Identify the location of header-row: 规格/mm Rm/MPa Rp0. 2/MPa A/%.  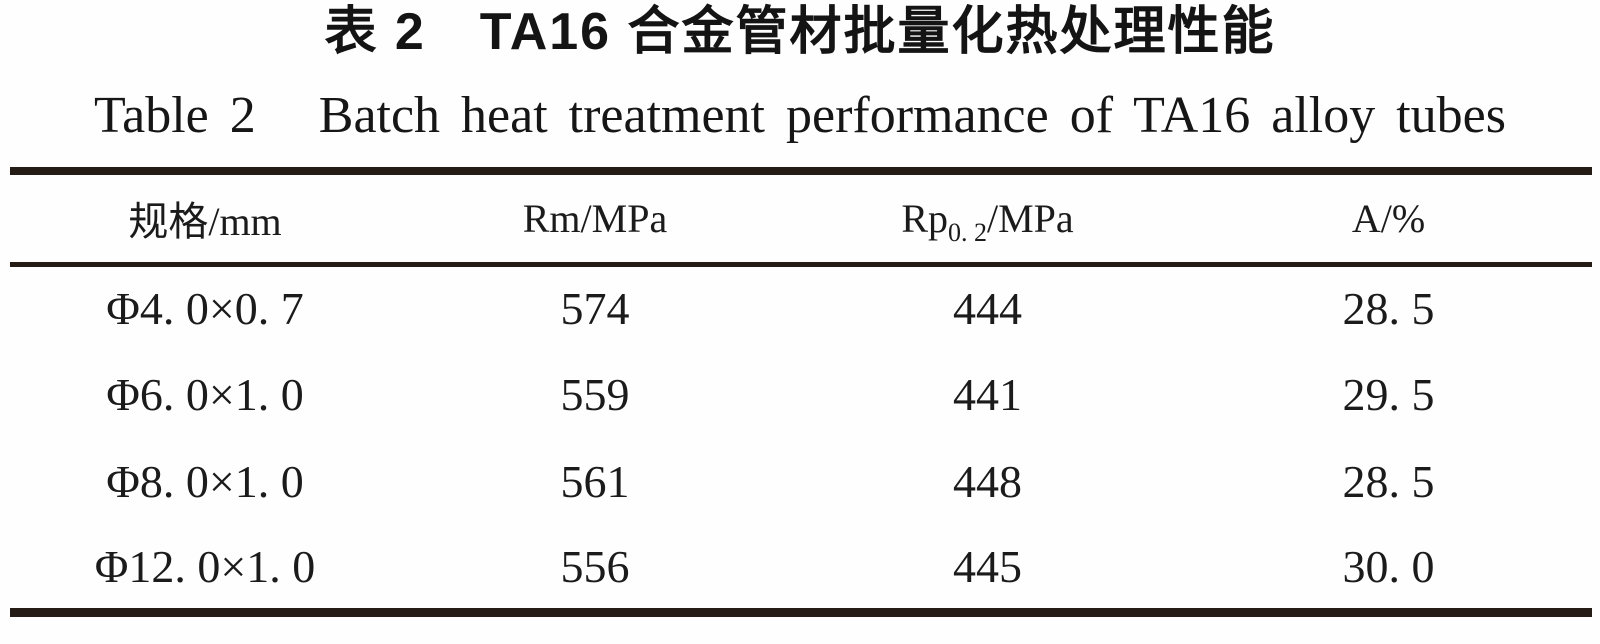
(801, 217).